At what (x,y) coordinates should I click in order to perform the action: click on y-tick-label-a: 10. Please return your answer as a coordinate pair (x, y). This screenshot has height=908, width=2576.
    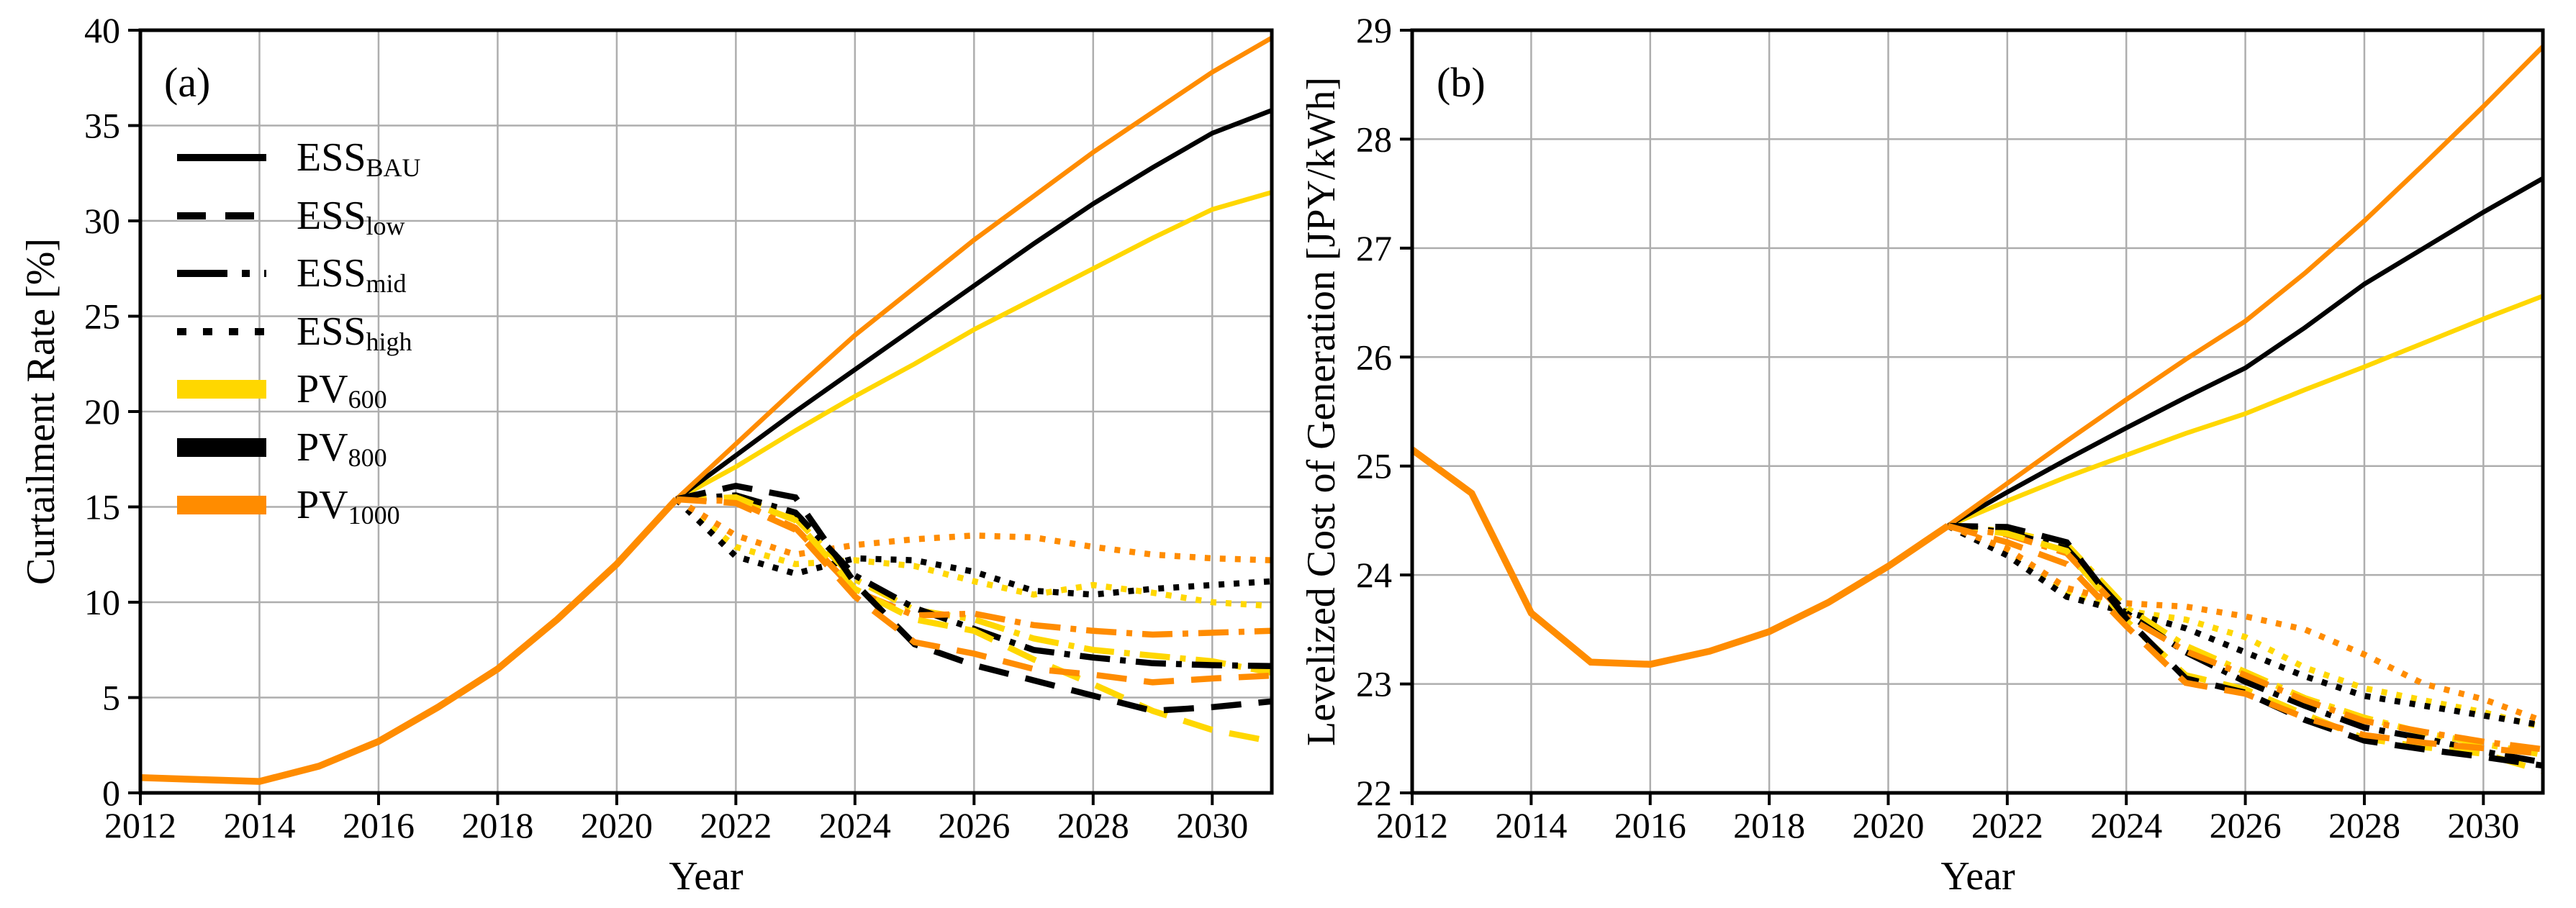
    Looking at the image, I should click on (102, 602).